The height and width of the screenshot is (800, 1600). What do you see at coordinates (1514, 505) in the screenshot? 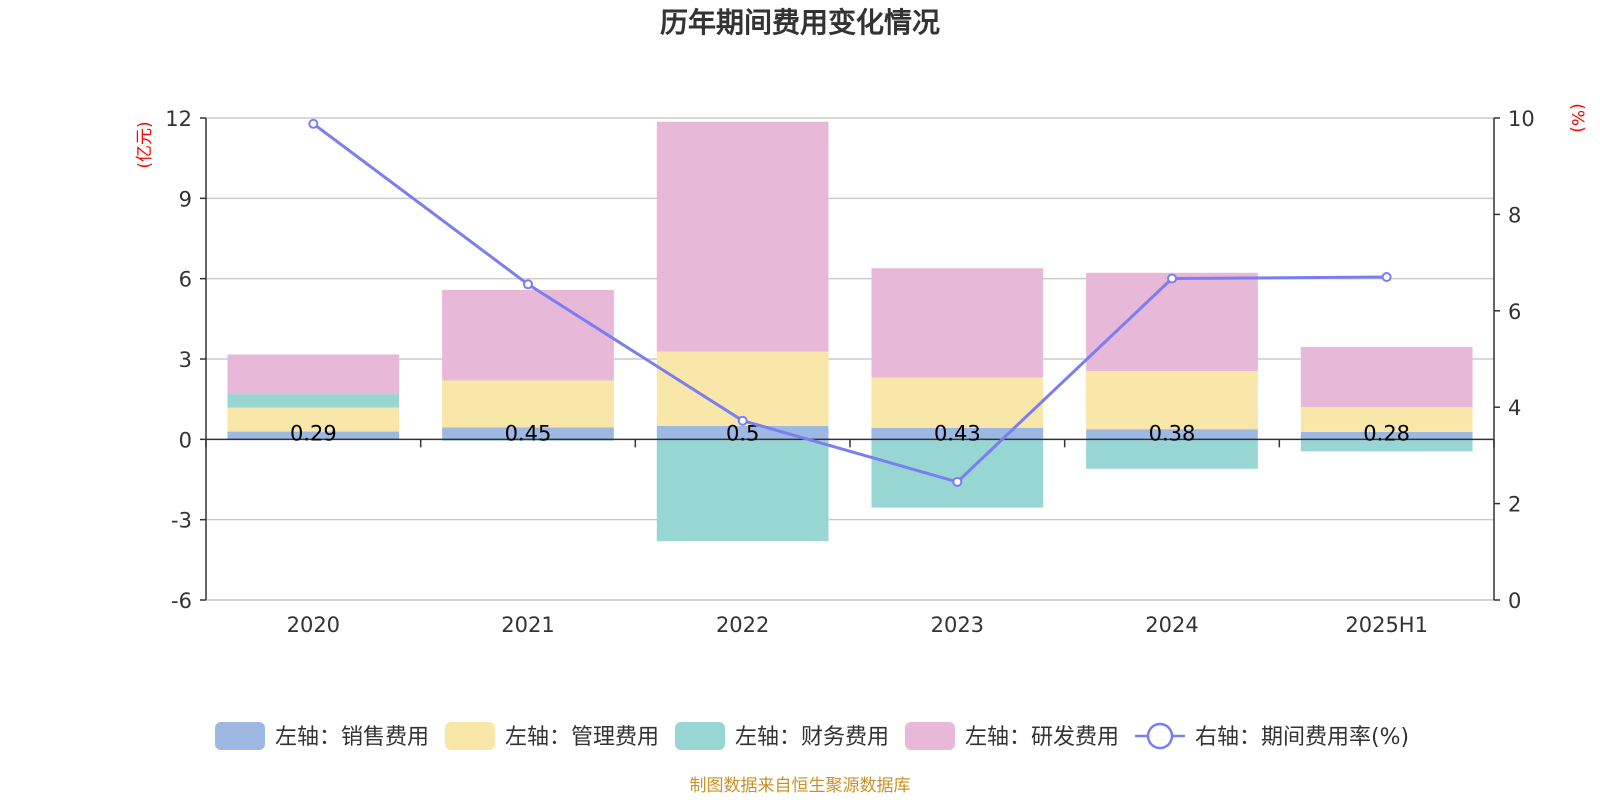
I see `right-tick-label: 2` at bounding box center [1514, 505].